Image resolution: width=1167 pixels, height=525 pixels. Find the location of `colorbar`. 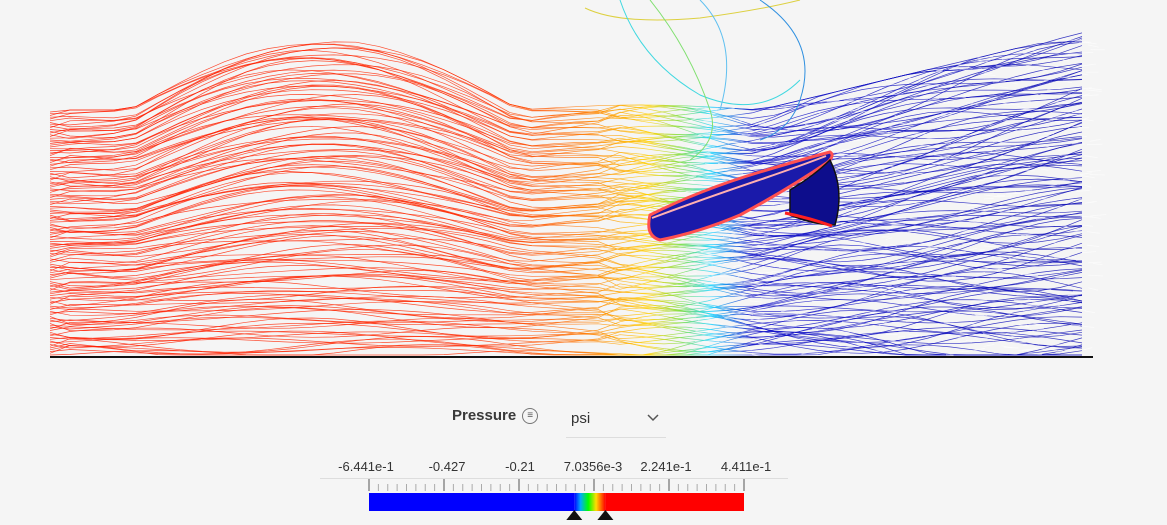

colorbar is located at coordinates (556, 499).